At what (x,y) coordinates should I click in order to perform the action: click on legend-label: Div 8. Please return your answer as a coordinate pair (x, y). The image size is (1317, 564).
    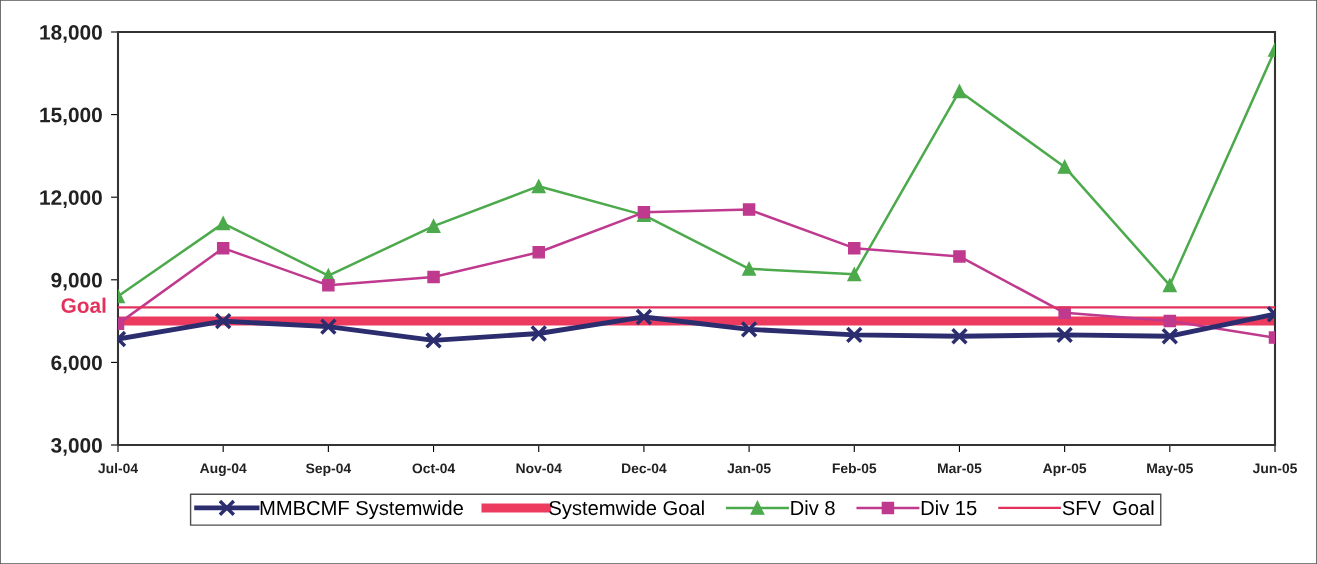
    Looking at the image, I should click on (813, 508).